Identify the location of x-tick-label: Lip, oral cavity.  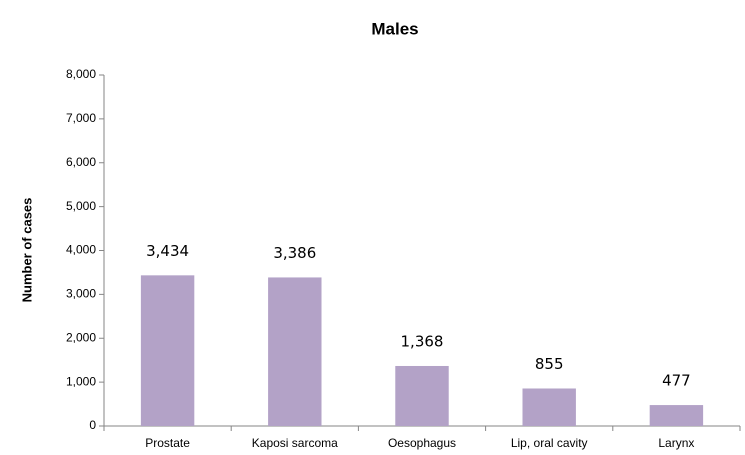
(549, 443).